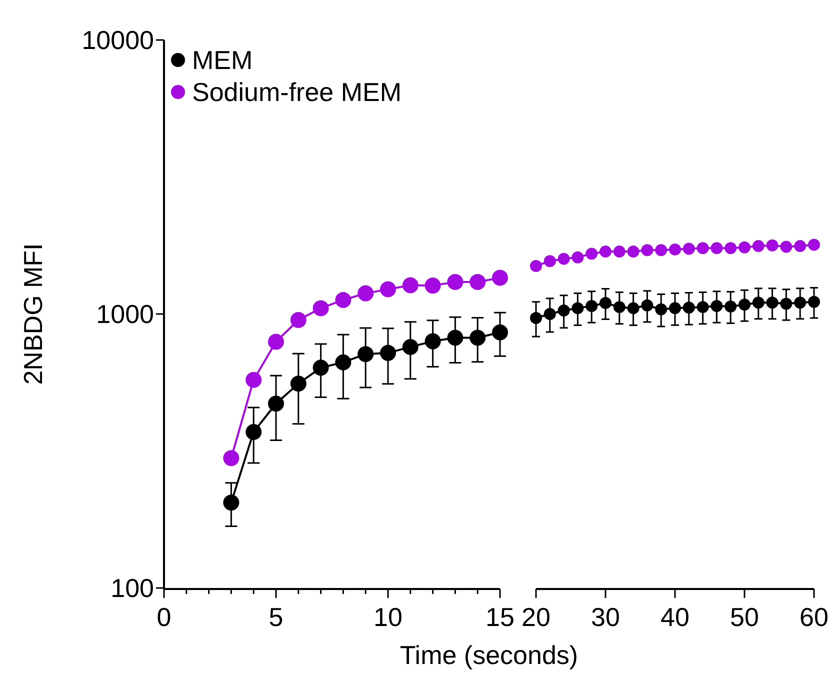  I want to click on y-axis-title: 2NBDG MFI, so click(33, 314).